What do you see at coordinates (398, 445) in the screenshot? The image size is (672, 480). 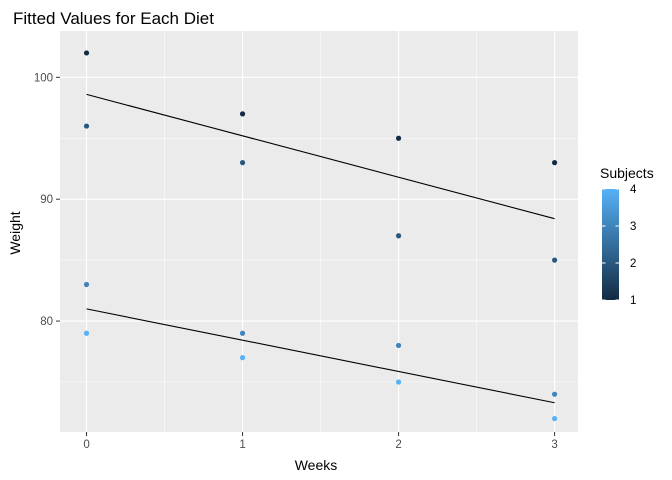 I see `x-tick-label: 2` at bounding box center [398, 445].